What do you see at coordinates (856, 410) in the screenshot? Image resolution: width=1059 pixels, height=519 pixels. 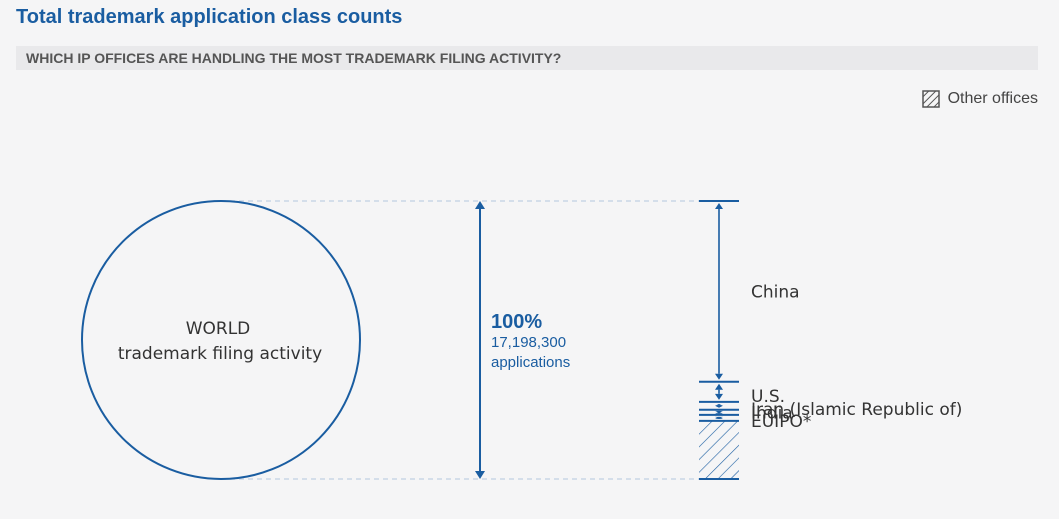 I see `segment-label-iran-islamic-republic-of: Iran (Islamic Republic of)` at bounding box center [856, 410].